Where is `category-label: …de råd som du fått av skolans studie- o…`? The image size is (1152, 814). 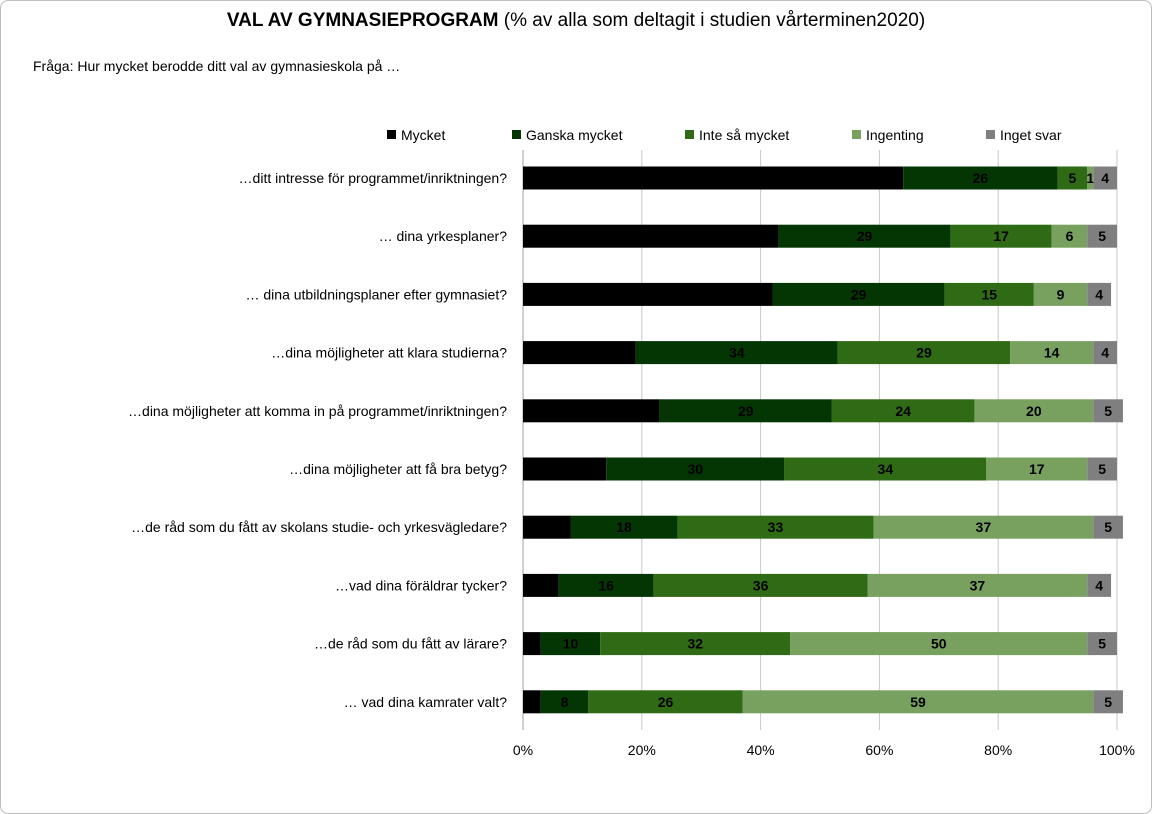
category-label: …de råd som du fått av skolans studie- o… is located at coordinates (319, 527).